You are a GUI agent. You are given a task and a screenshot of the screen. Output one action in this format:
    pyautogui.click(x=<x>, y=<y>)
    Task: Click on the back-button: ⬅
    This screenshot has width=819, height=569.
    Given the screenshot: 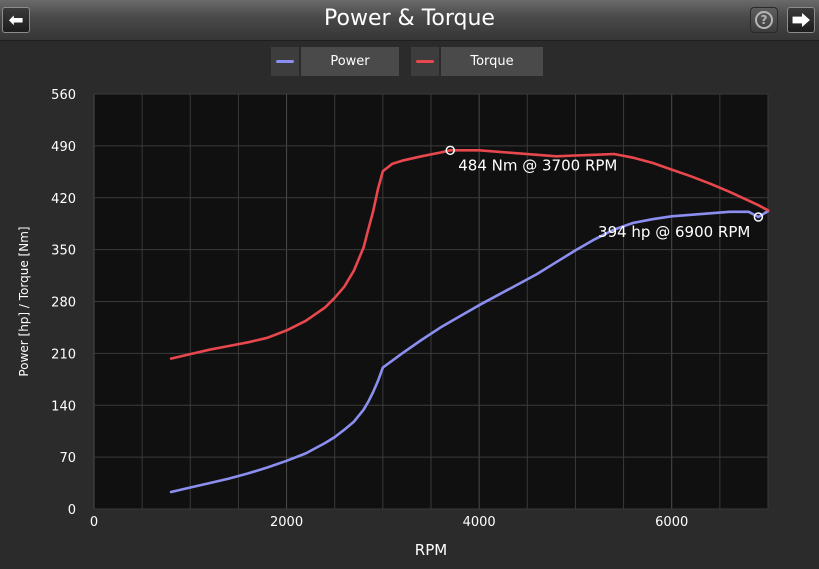 What is the action you would take?
    pyautogui.click(x=16, y=20)
    